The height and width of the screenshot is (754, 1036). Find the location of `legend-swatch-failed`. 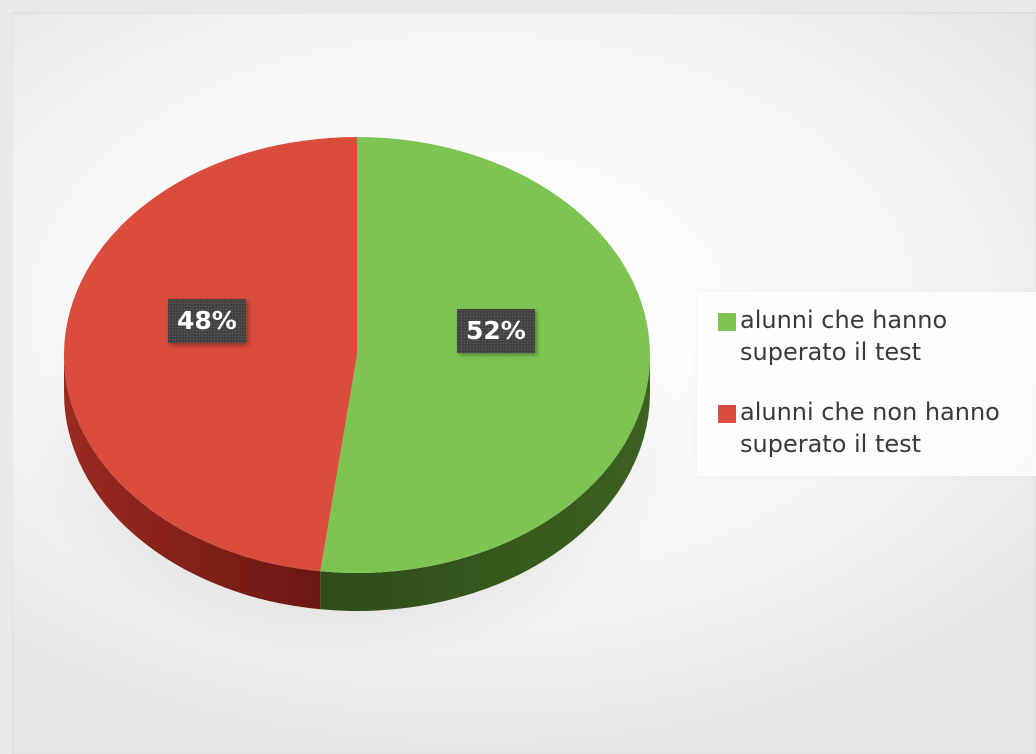

legend-swatch-failed is located at coordinates (727, 414).